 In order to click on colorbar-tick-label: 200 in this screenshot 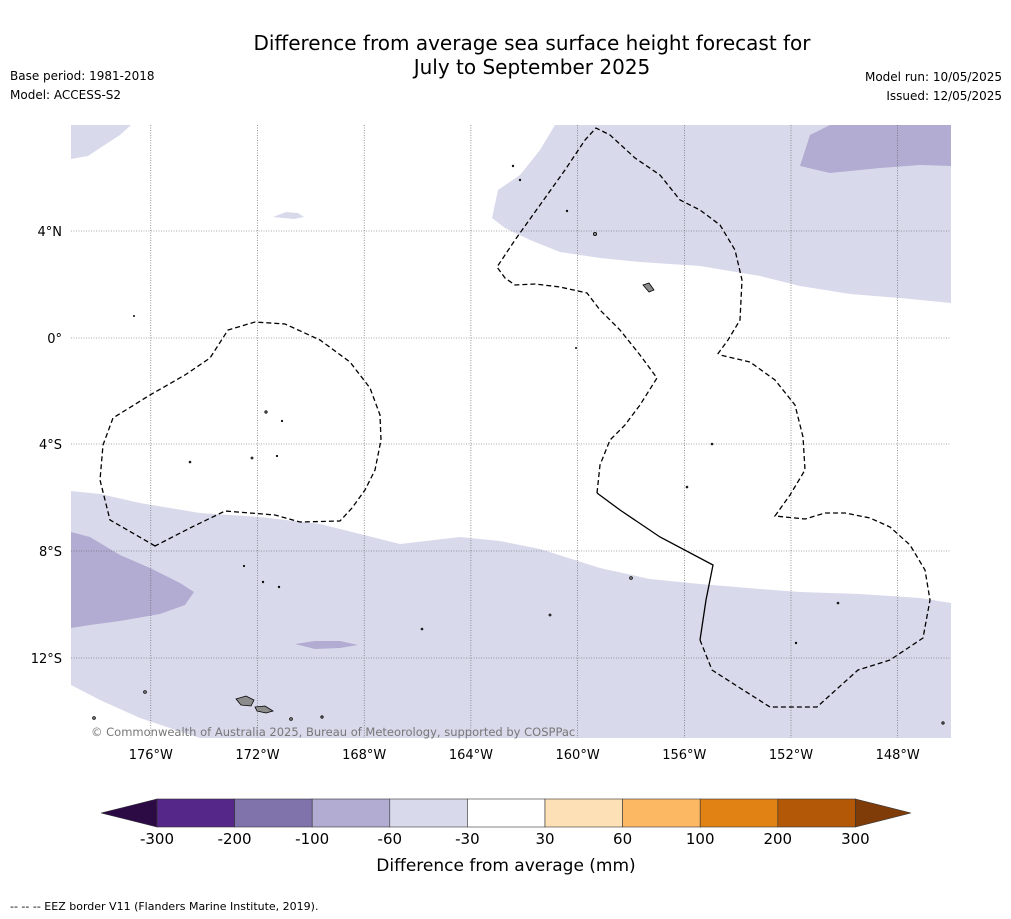, I will do `click(777, 839)`.